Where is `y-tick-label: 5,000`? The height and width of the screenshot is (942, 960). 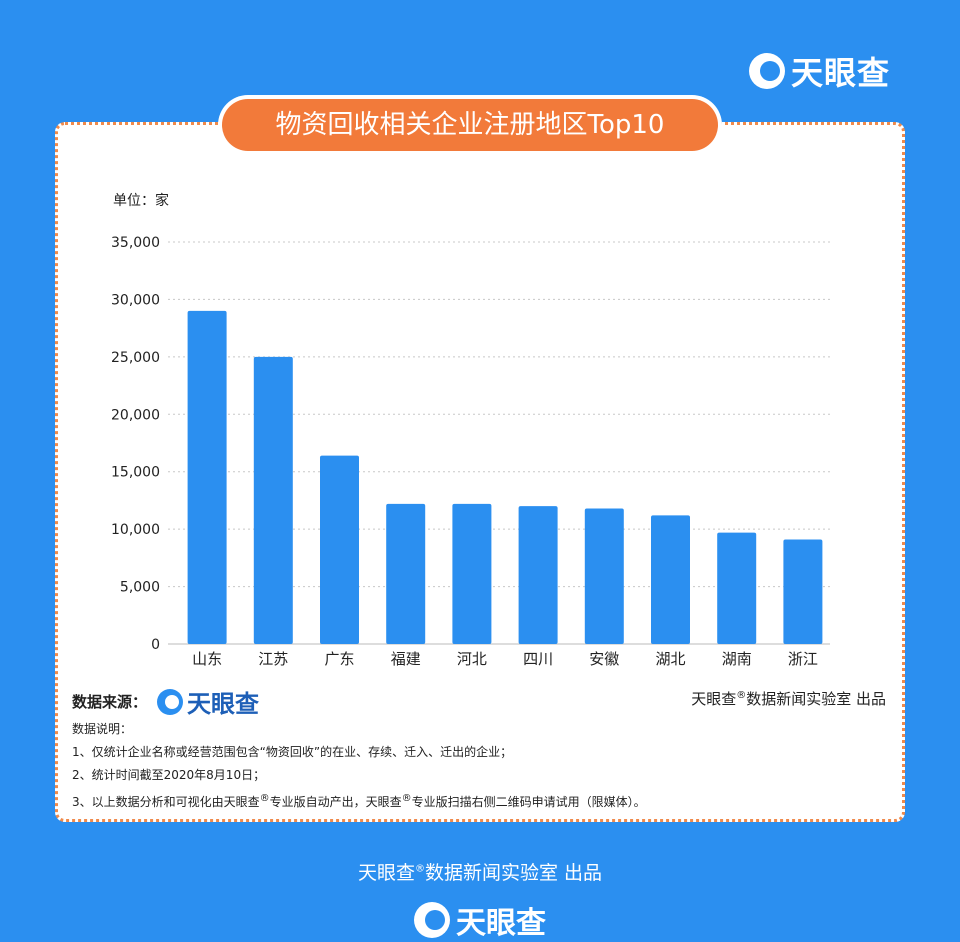
y-tick-label: 5,000 is located at coordinates (140, 588).